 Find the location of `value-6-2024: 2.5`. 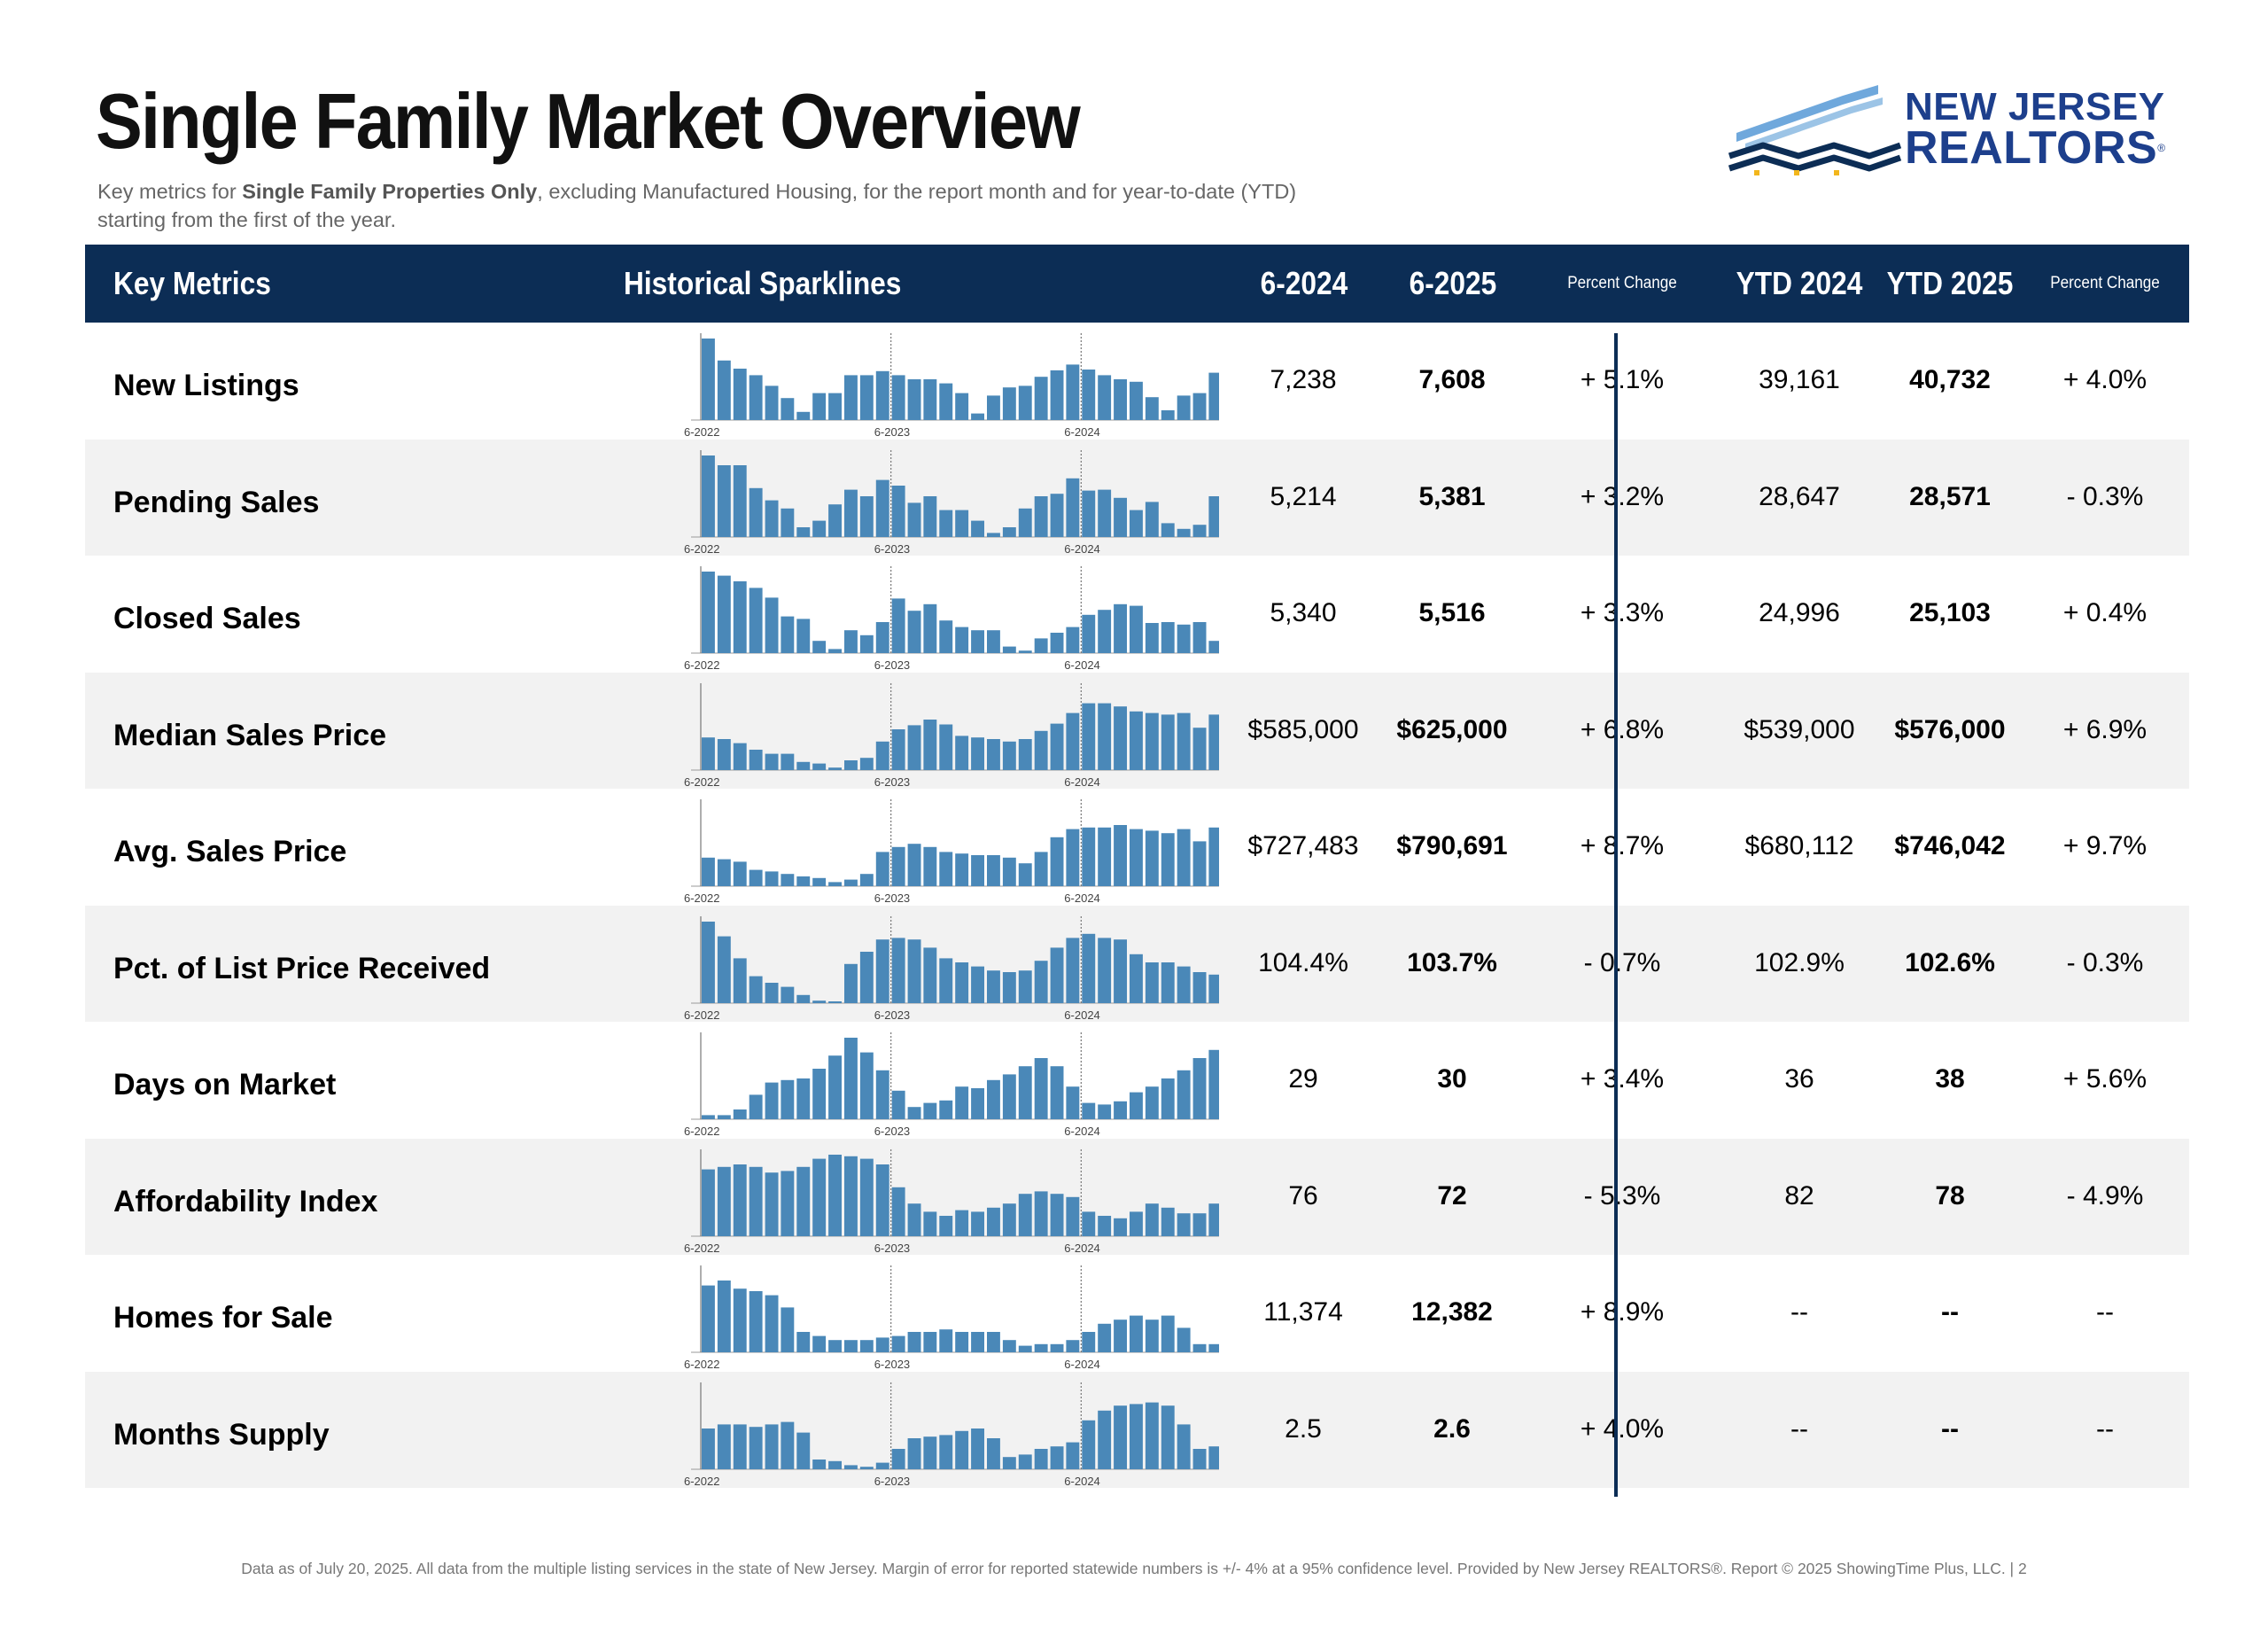

value-6-2024: 2.5 is located at coordinates (1303, 1428).